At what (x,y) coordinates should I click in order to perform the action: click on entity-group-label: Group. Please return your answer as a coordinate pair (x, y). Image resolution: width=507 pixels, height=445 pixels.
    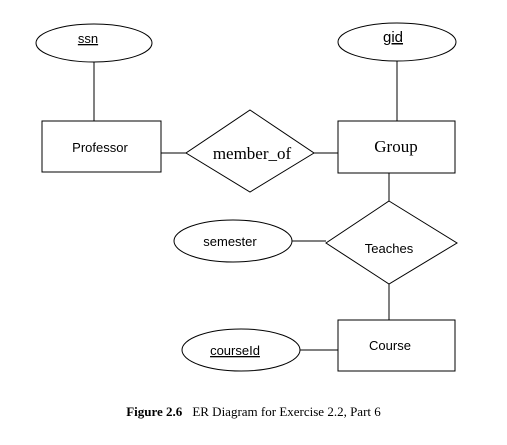
    Looking at the image, I should click on (395, 146).